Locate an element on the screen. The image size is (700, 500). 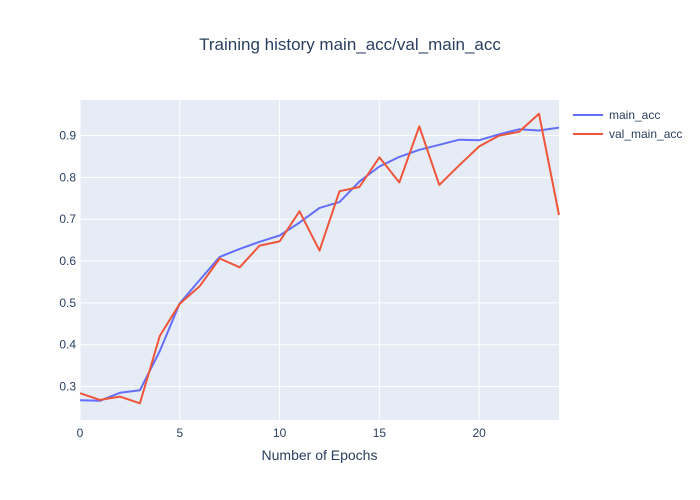
x-axis-label: Number of Epochs is located at coordinates (320, 455).